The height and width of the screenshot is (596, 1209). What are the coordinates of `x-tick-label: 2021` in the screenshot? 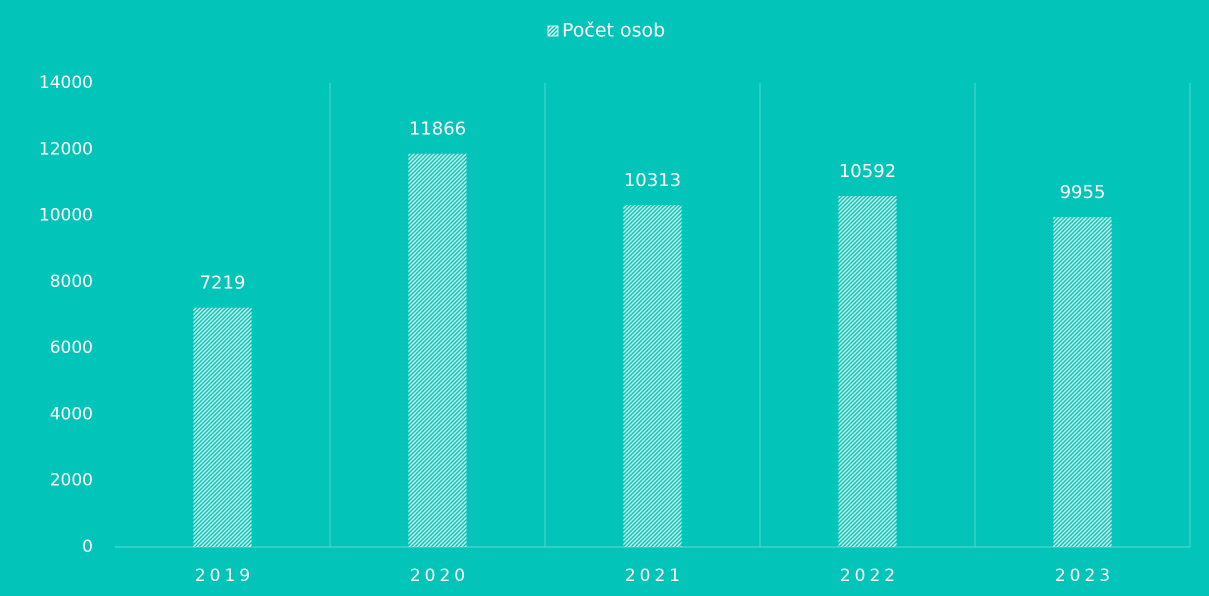 It's located at (654, 576).